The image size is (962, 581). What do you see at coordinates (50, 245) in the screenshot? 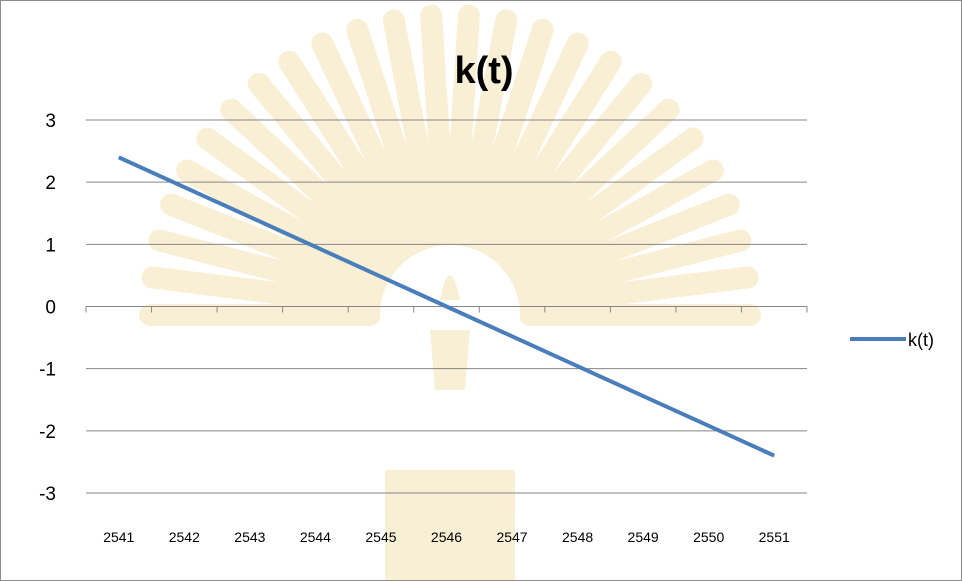
I see `y-tick-label: 1` at bounding box center [50, 245].